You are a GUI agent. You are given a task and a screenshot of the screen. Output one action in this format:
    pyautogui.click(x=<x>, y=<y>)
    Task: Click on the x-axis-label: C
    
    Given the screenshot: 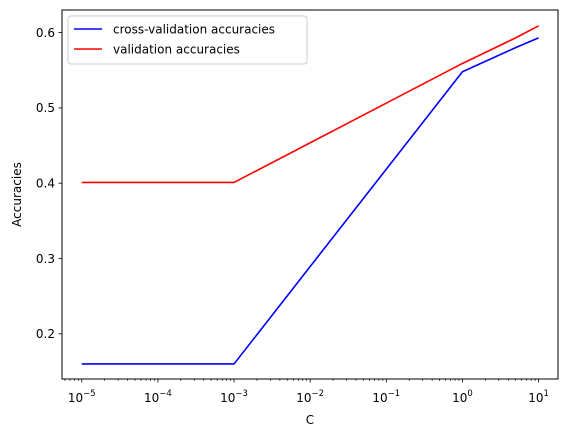 What is the action you would take?
    pyautogui.click(x=310, y=420)
    